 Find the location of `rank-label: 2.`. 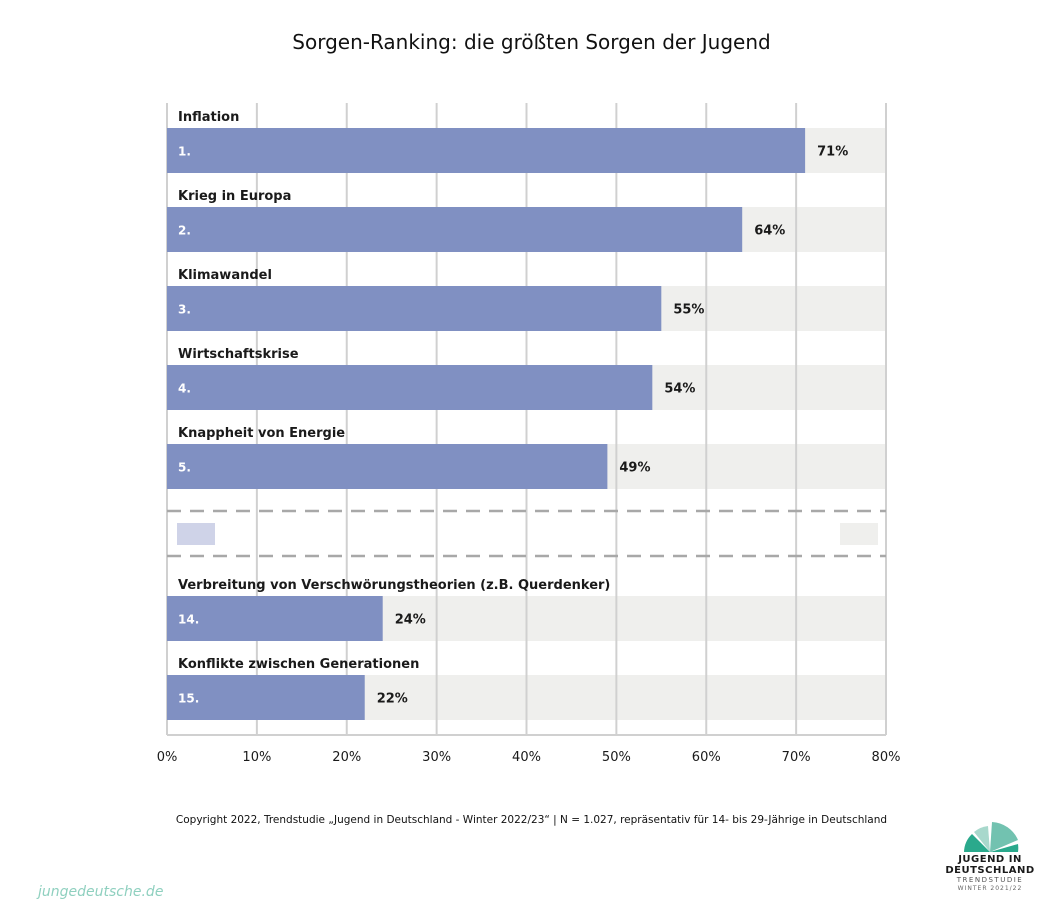

rank-label: 2. is located at coordinates (184, 231).